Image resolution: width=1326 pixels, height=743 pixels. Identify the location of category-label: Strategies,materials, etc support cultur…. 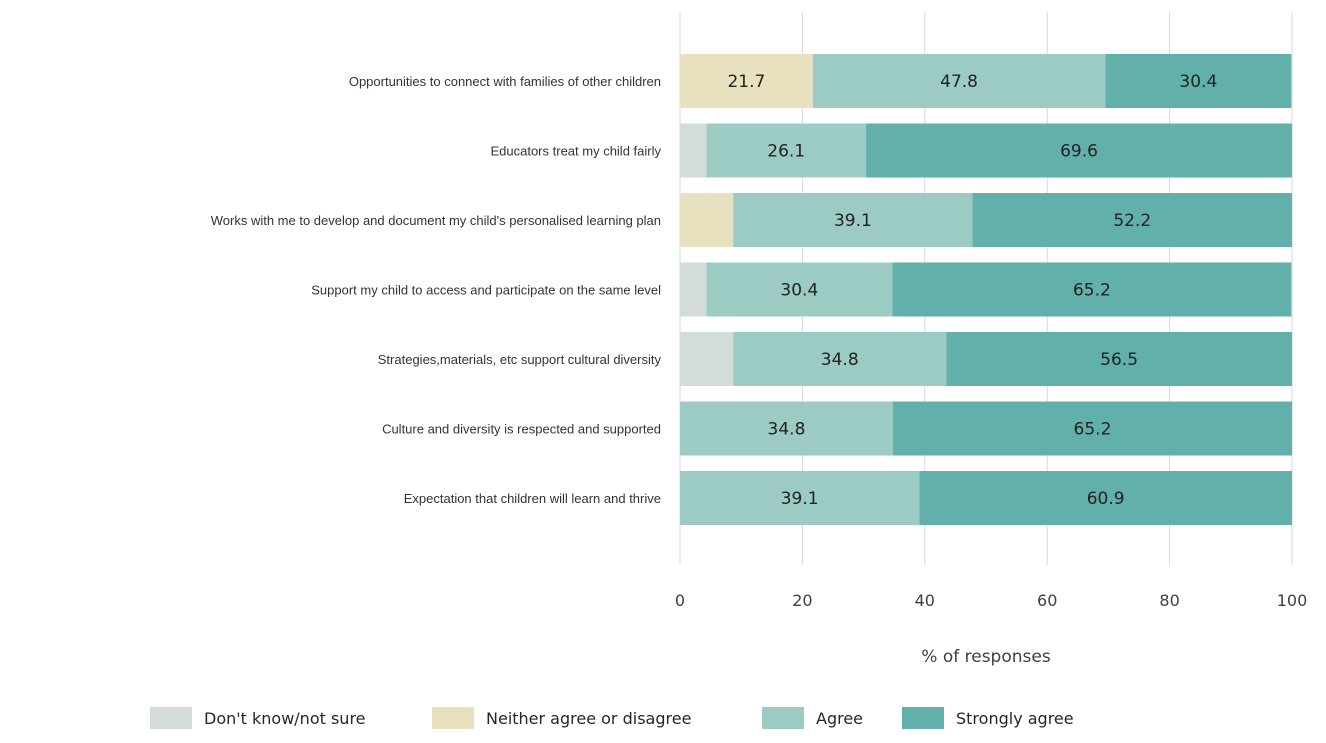
(520, 359).